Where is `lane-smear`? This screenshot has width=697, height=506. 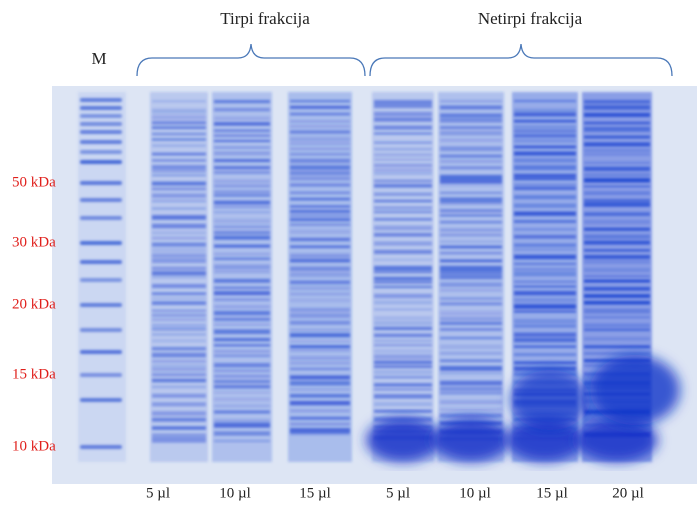 lane-smear is located at coordinates (102, 277).